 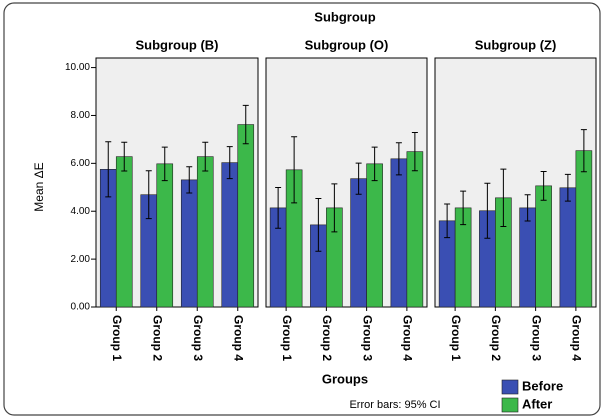 I want to click on x-axis-label: Groups, so click(x=345, y=378).